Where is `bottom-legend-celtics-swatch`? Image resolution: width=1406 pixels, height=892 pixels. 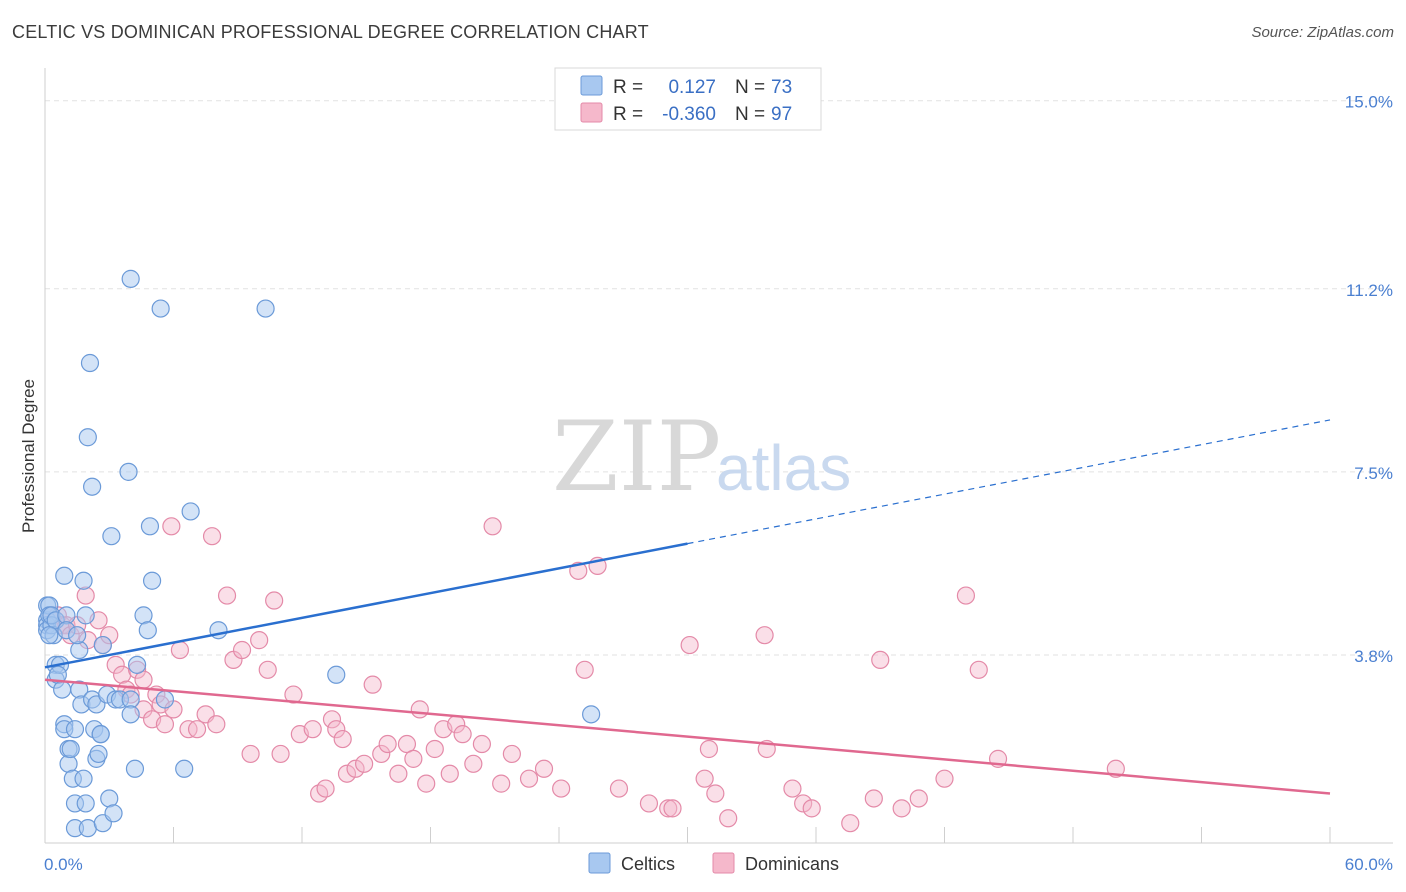
bottom-legend-celtics-swatch is located at coordinates (599, 863).